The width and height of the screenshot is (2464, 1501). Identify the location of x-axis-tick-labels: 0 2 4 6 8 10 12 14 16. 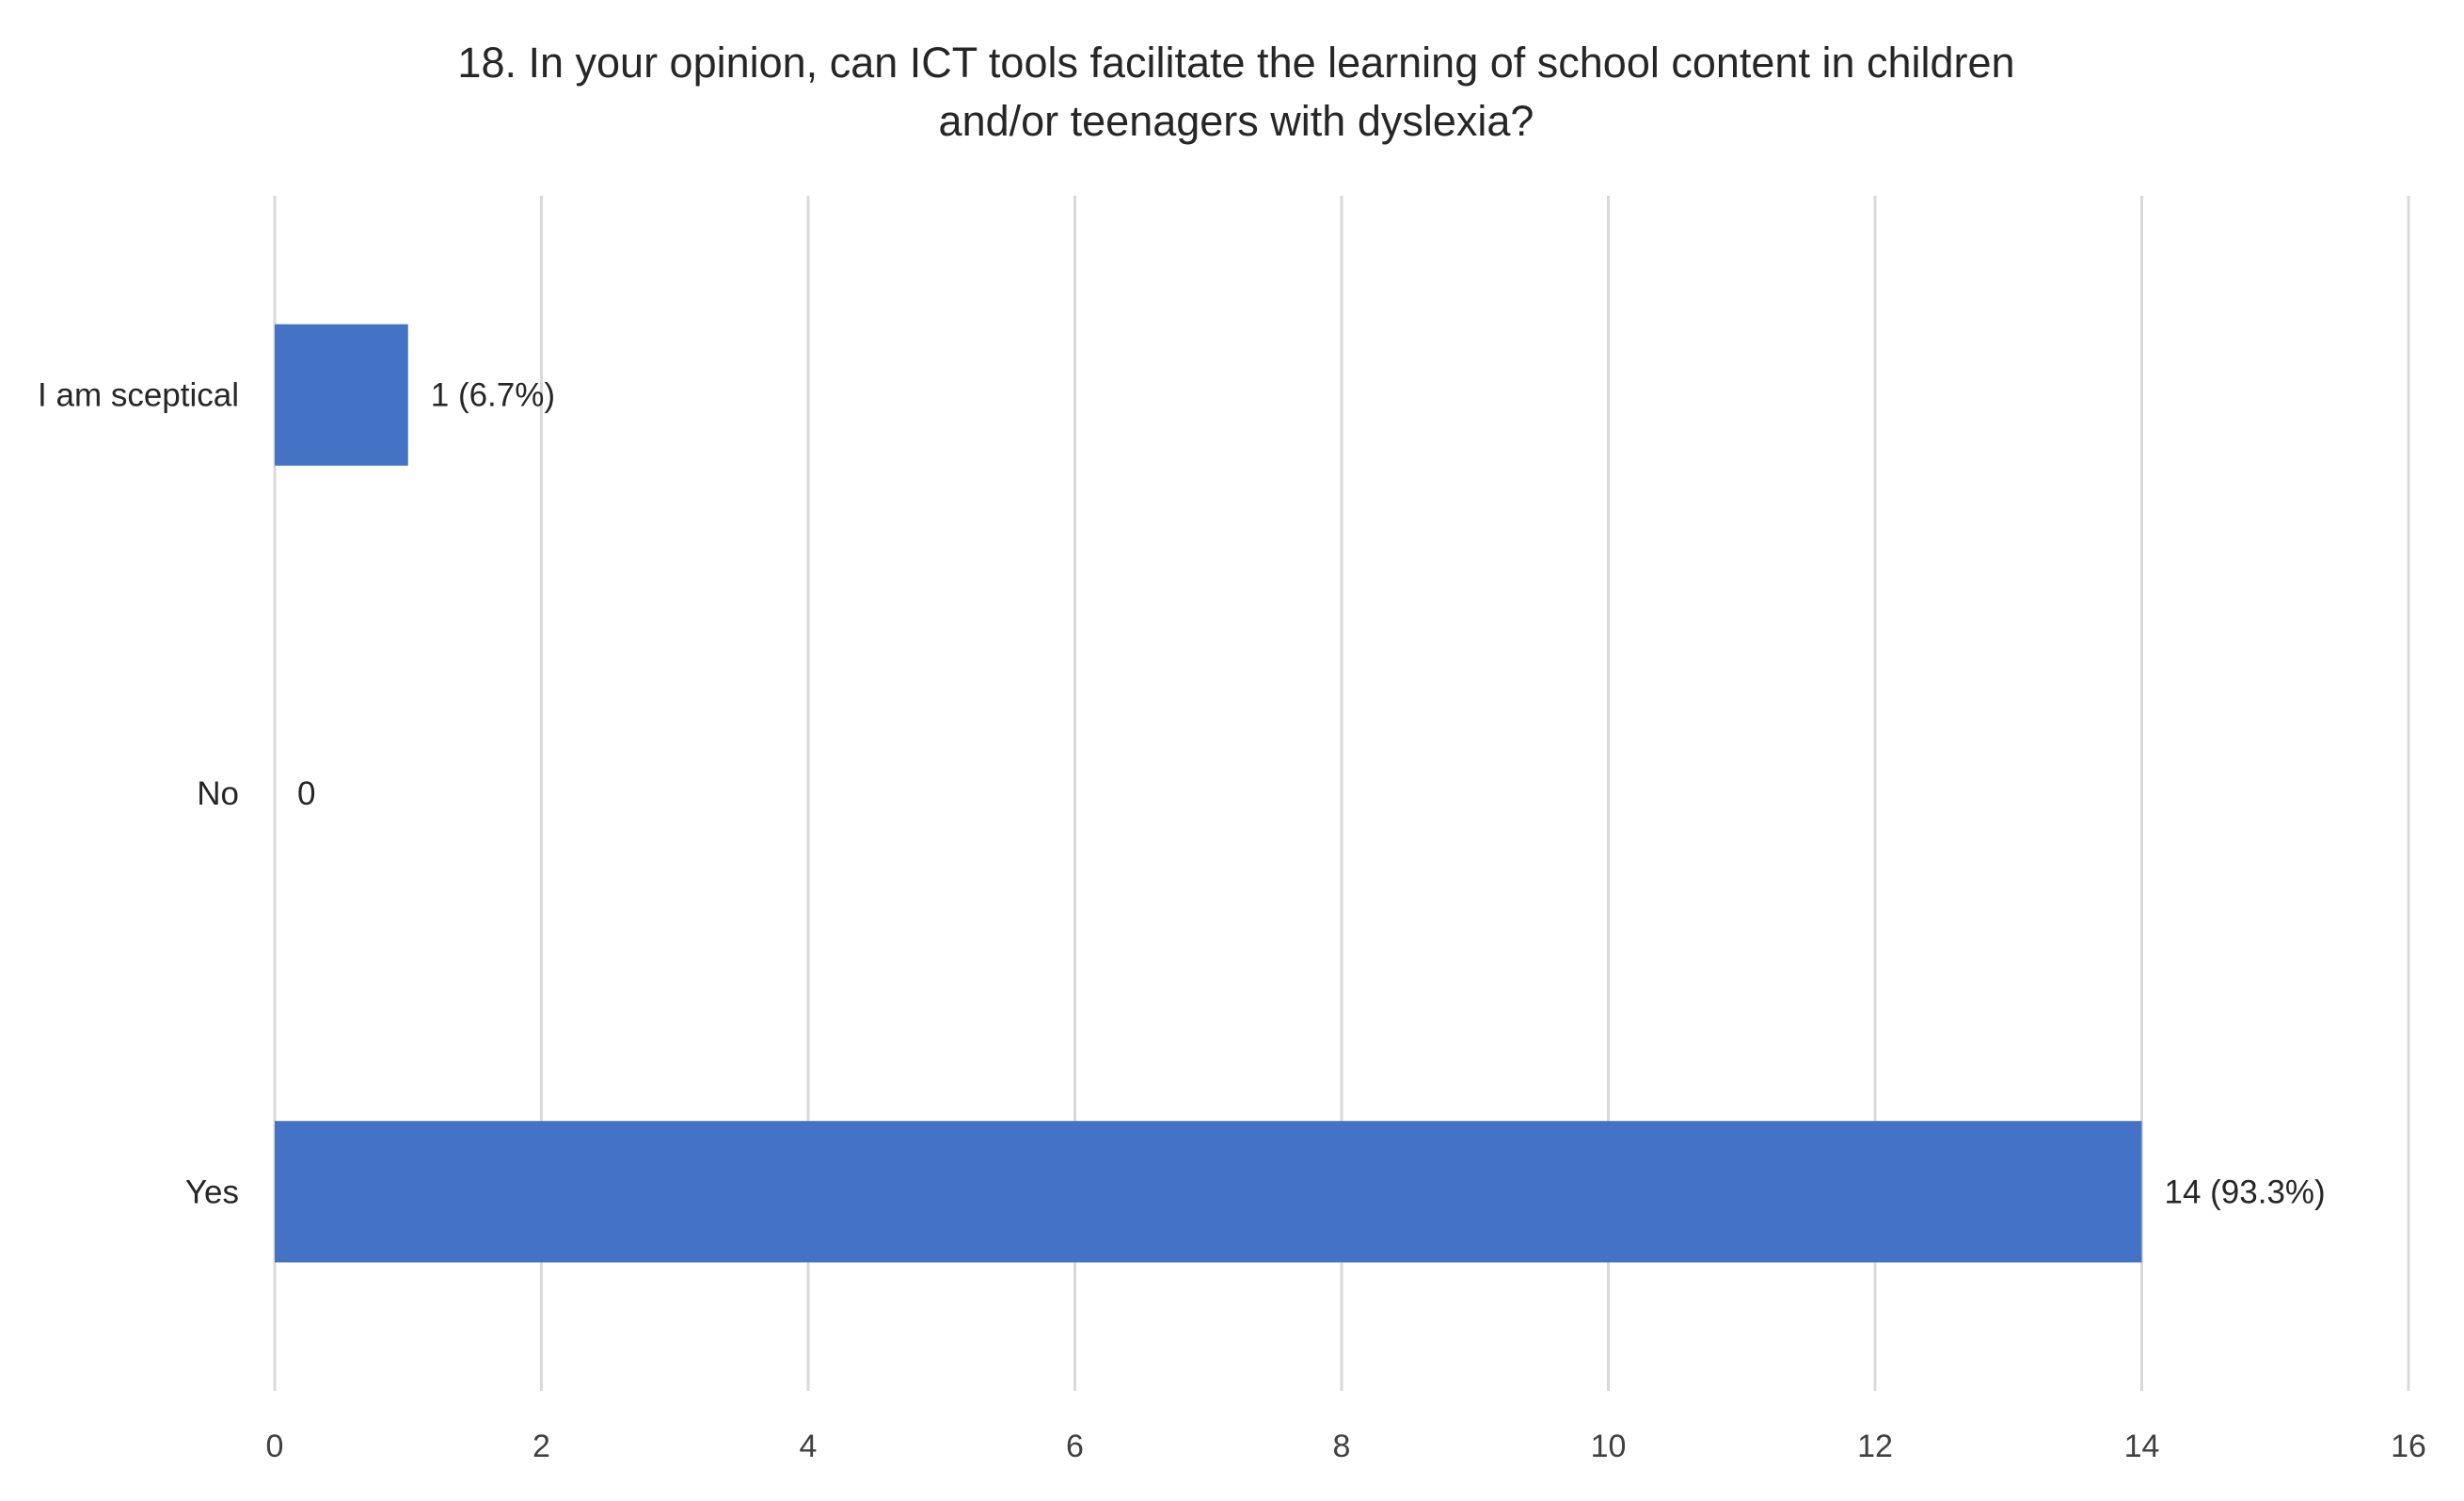
(1346, 1446).